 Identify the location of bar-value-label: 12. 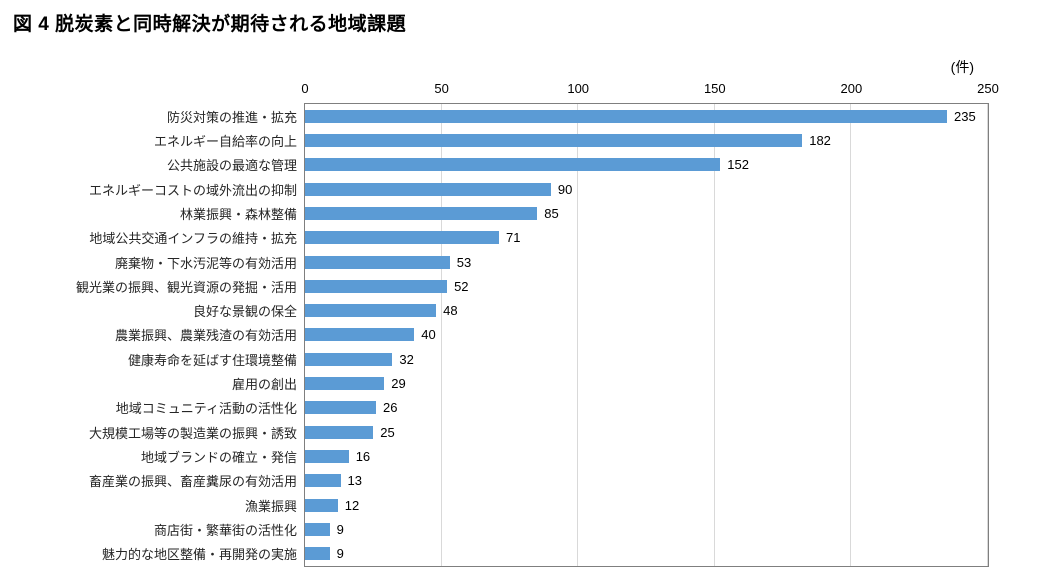
(352, 505).